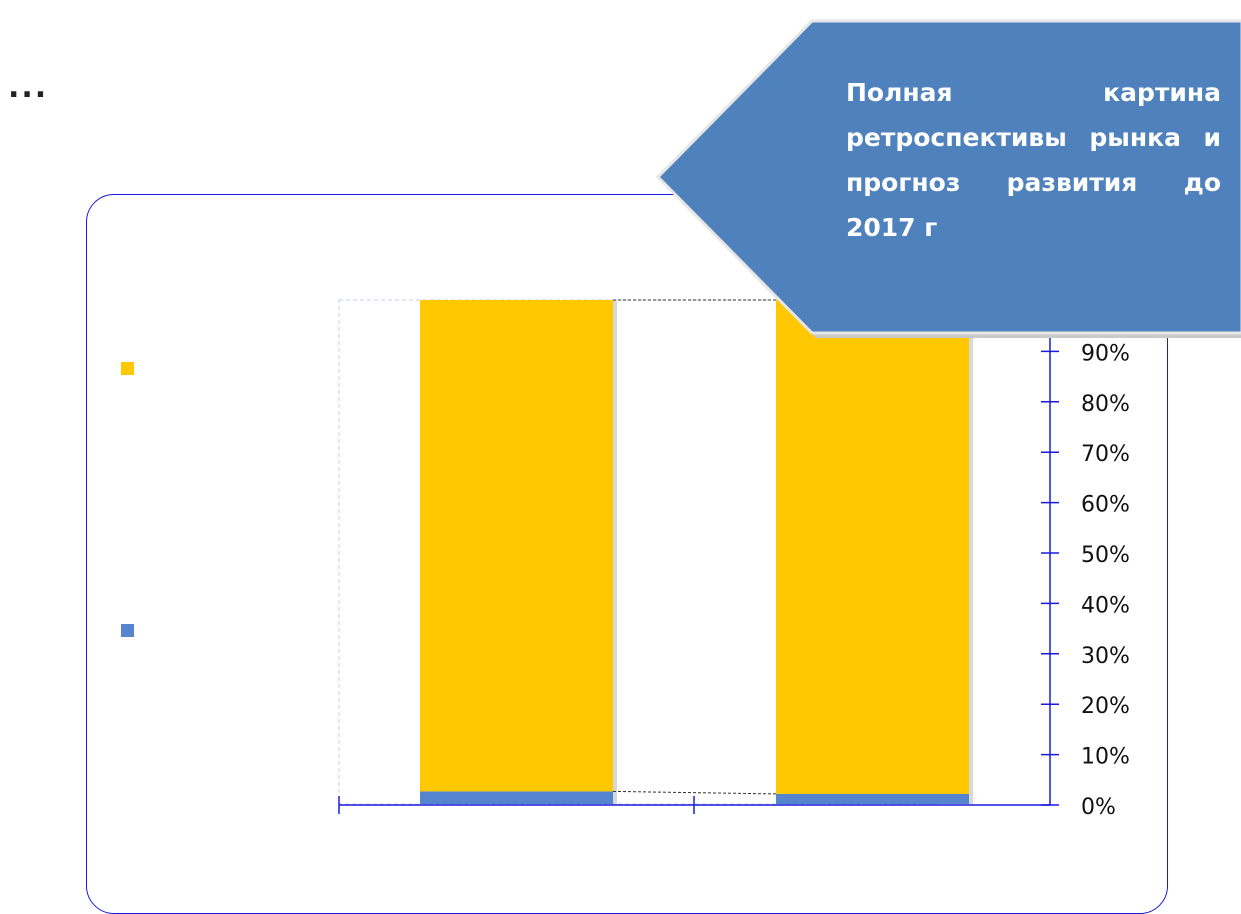 The width and height of the screenshot is (1241, 914). I want to click on y-tick-label-6: 60%, so click(1105, 505).